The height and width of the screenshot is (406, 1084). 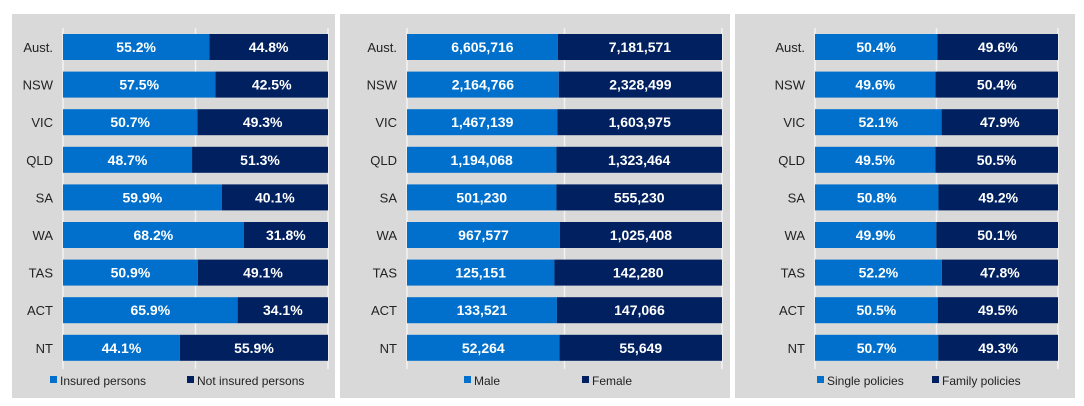 I want to click on data-label: 47.8%, so click(x=1000, y=273).